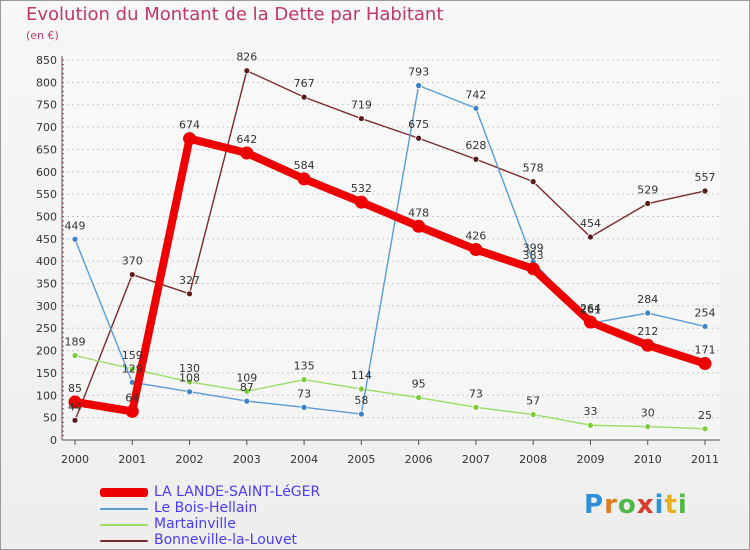  Describe the element at coordinates (46, 60) in the screenshot. I see `y-tick-label: 850` at that location.